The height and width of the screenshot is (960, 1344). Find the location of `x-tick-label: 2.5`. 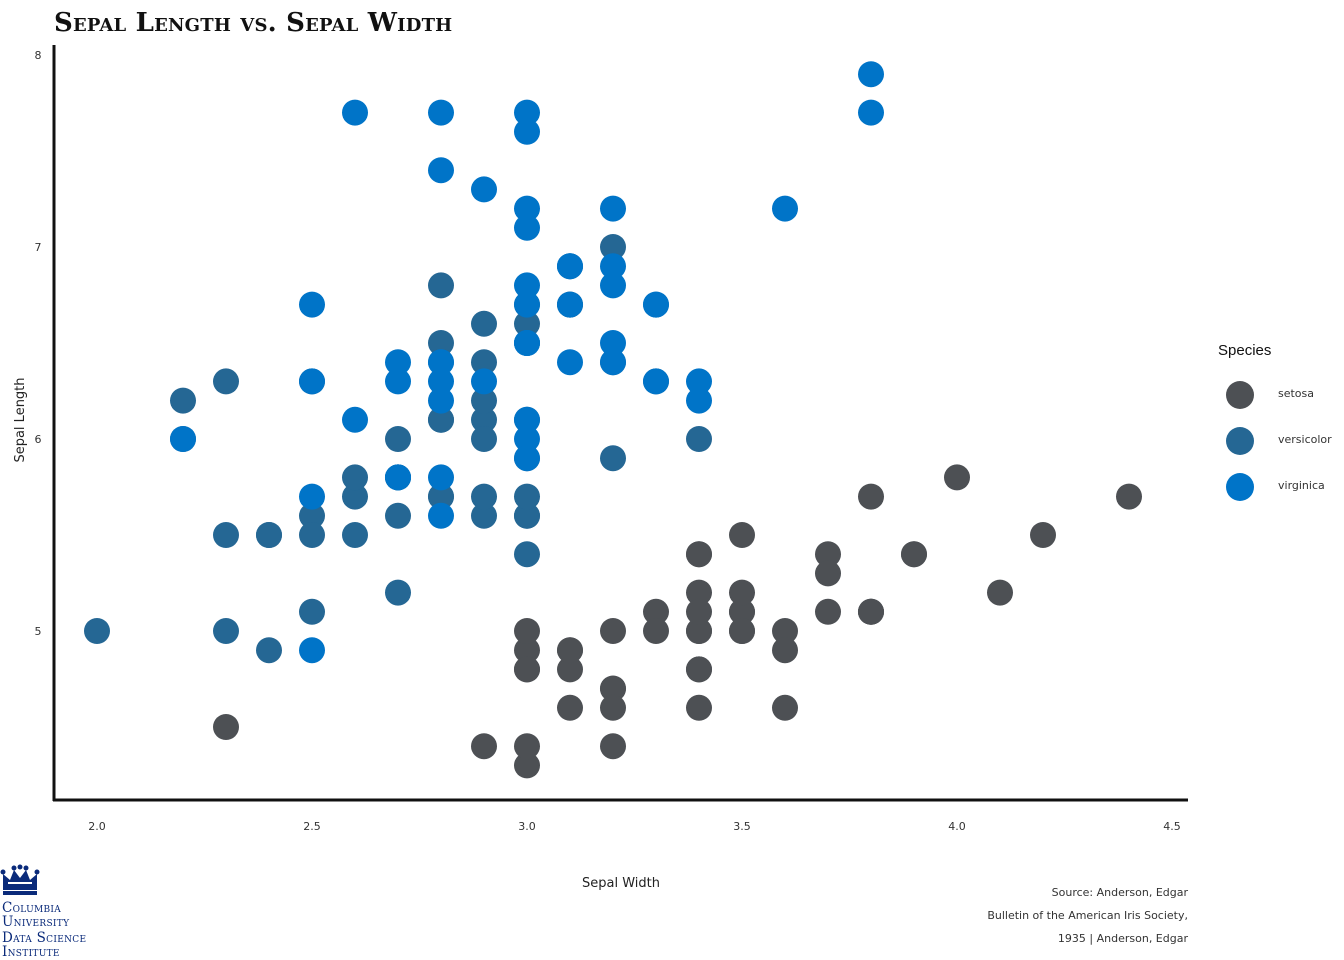

x-tick-label: 2.5 is located at coordinates (312, 826).